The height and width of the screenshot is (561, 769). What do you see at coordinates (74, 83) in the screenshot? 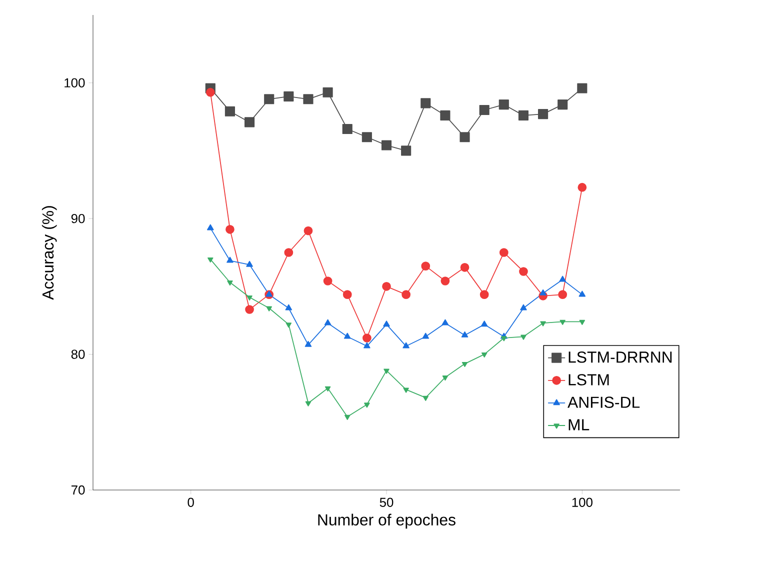
I see `y-tick-label: 100` at bounding box center [74, 83].